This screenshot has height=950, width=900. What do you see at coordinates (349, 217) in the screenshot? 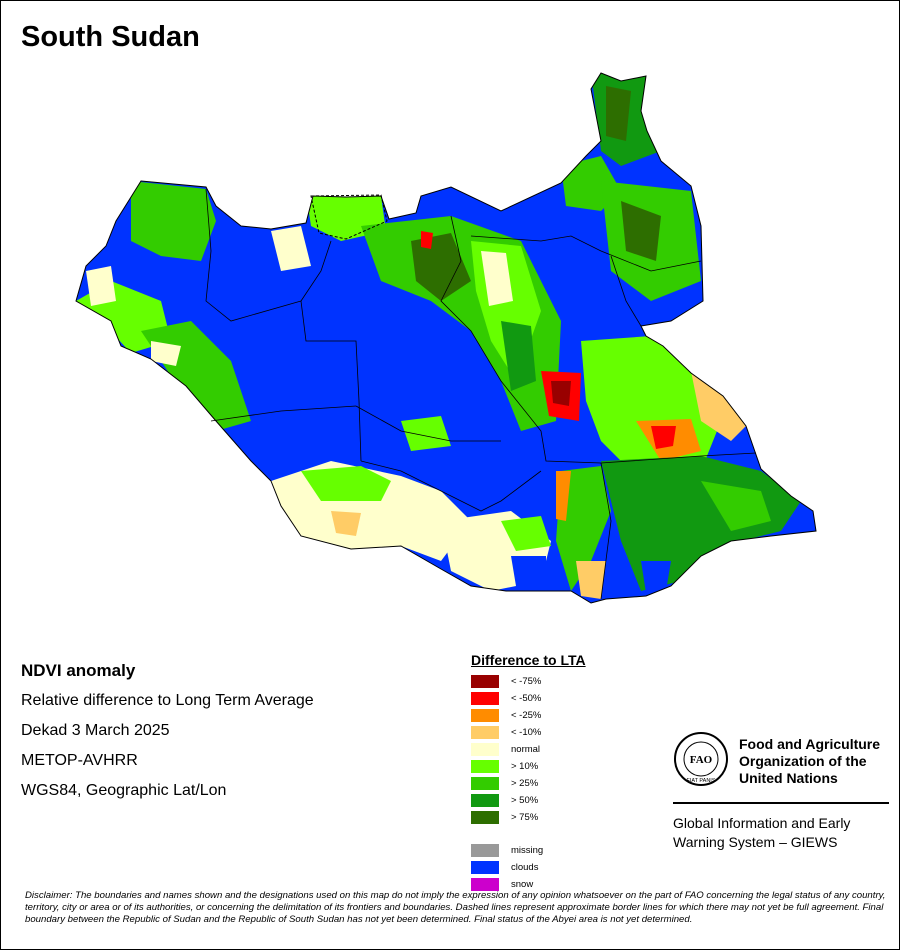
I see `abyei-dashed-border` at bounding box center [349, 217].